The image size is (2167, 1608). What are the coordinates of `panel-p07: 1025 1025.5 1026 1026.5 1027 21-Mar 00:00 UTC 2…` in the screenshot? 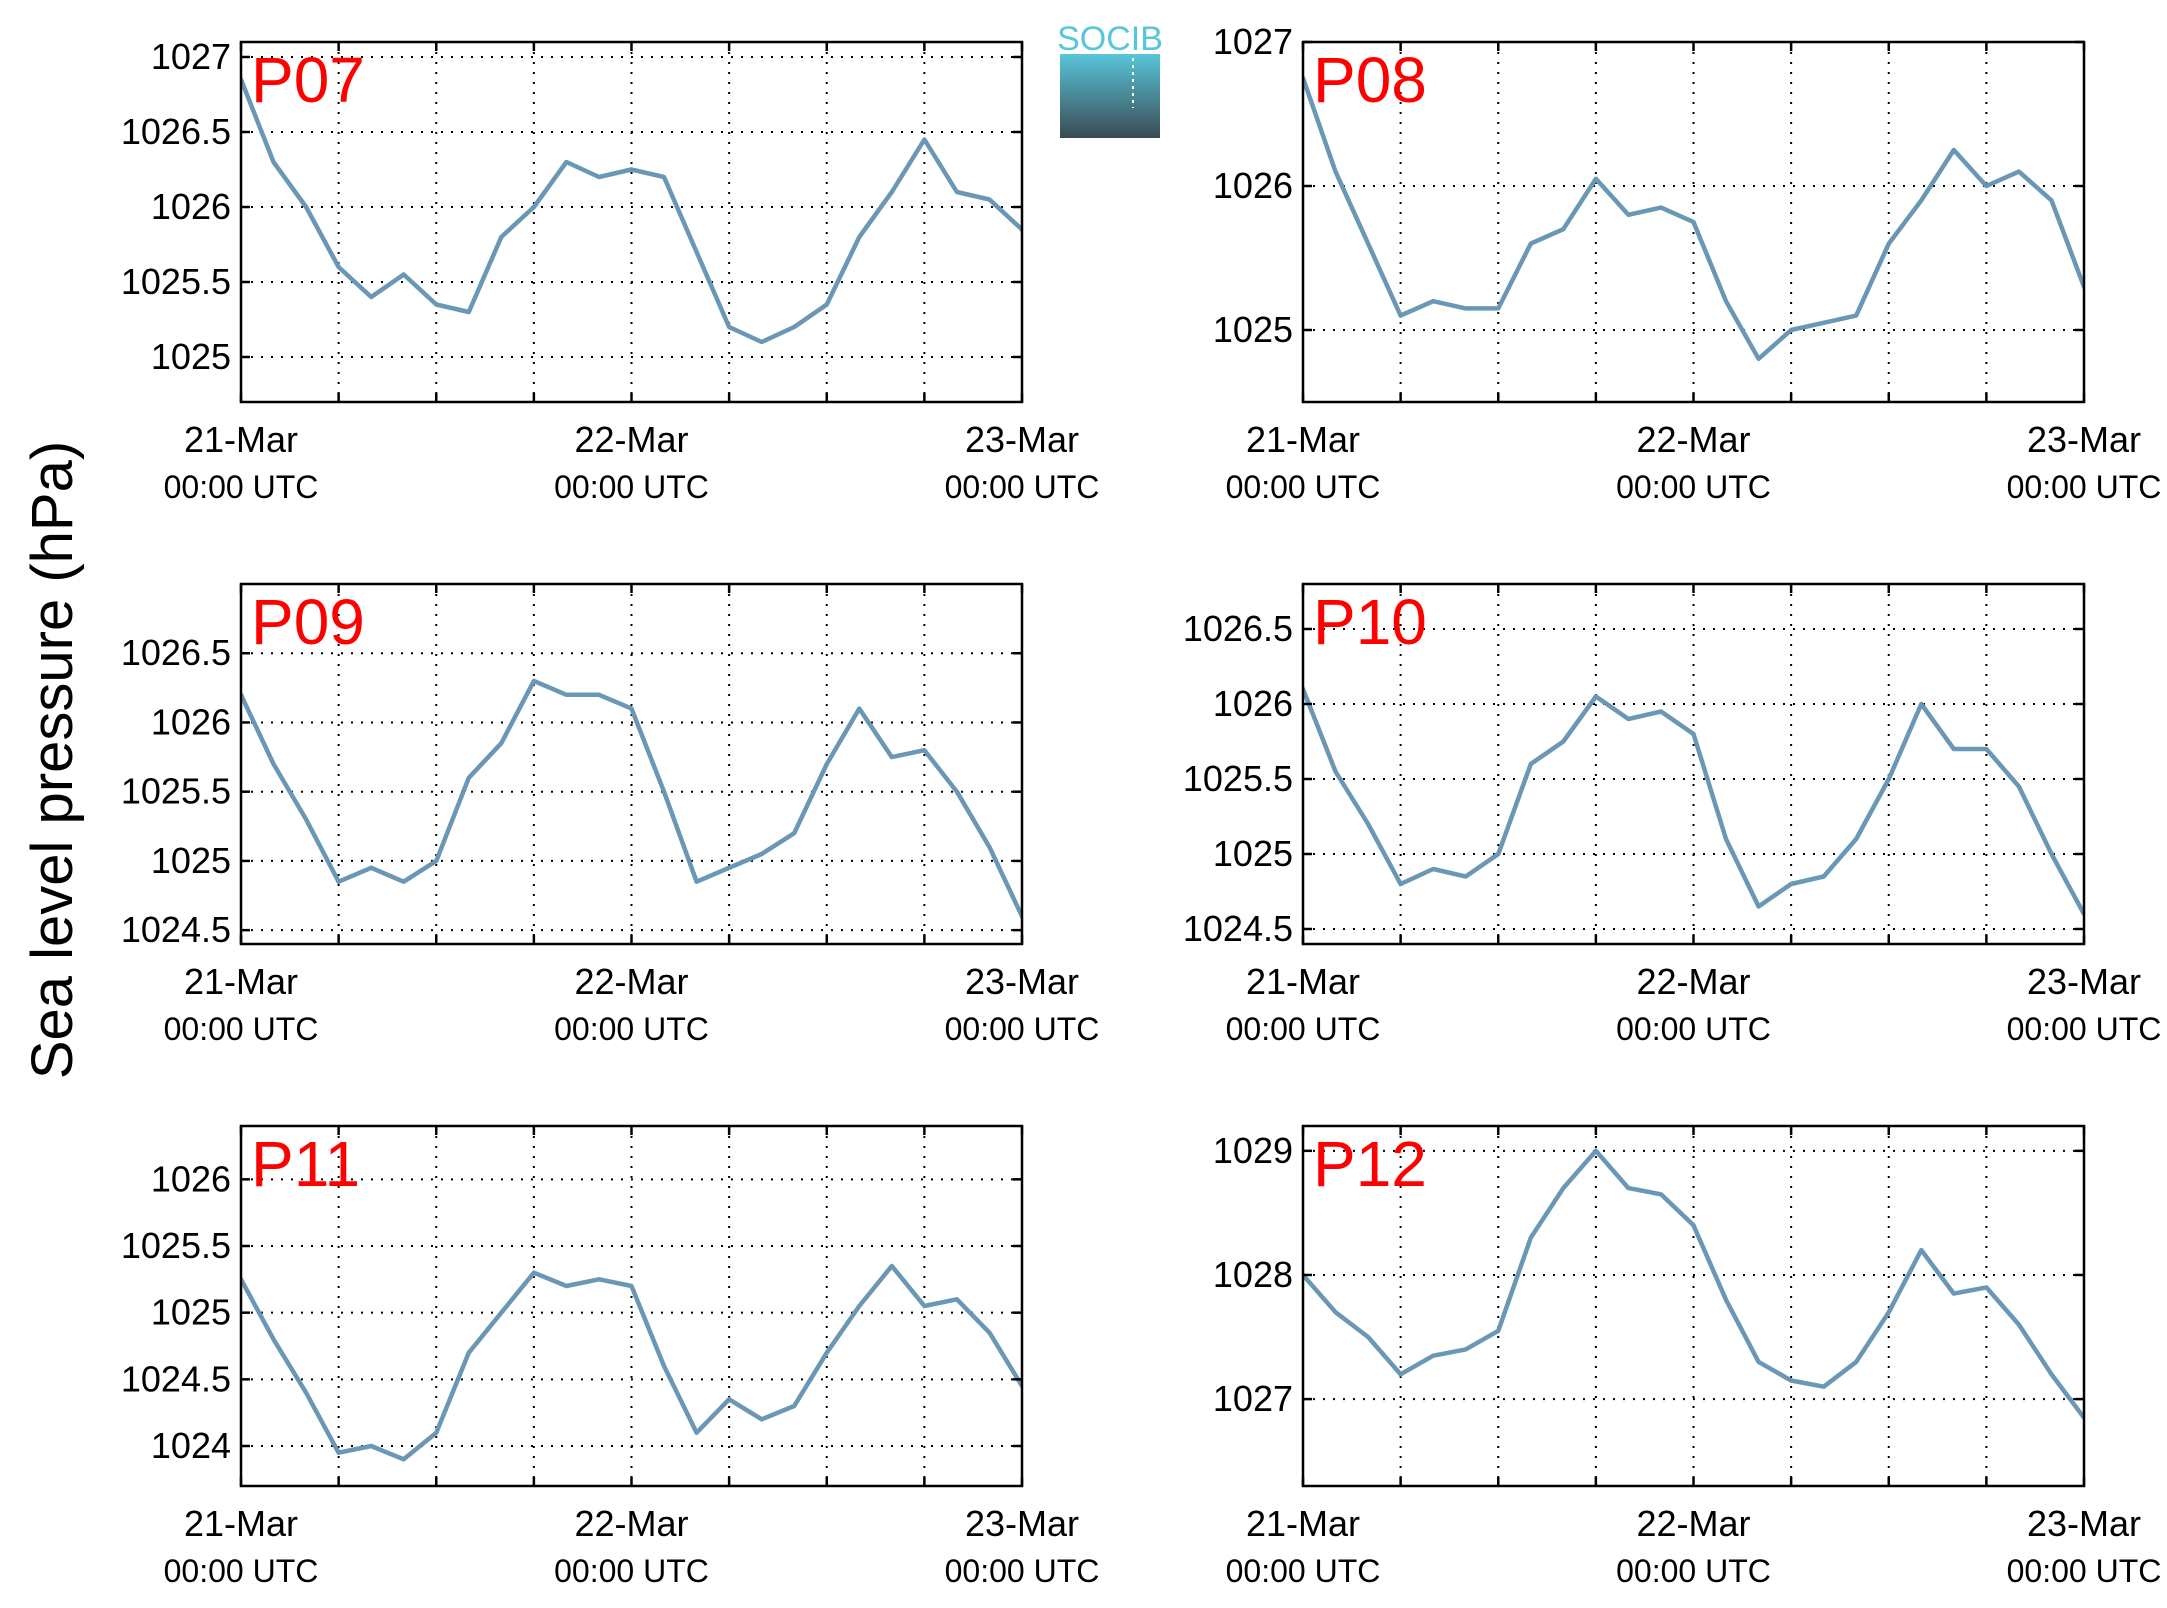 It's located at (610, 270).